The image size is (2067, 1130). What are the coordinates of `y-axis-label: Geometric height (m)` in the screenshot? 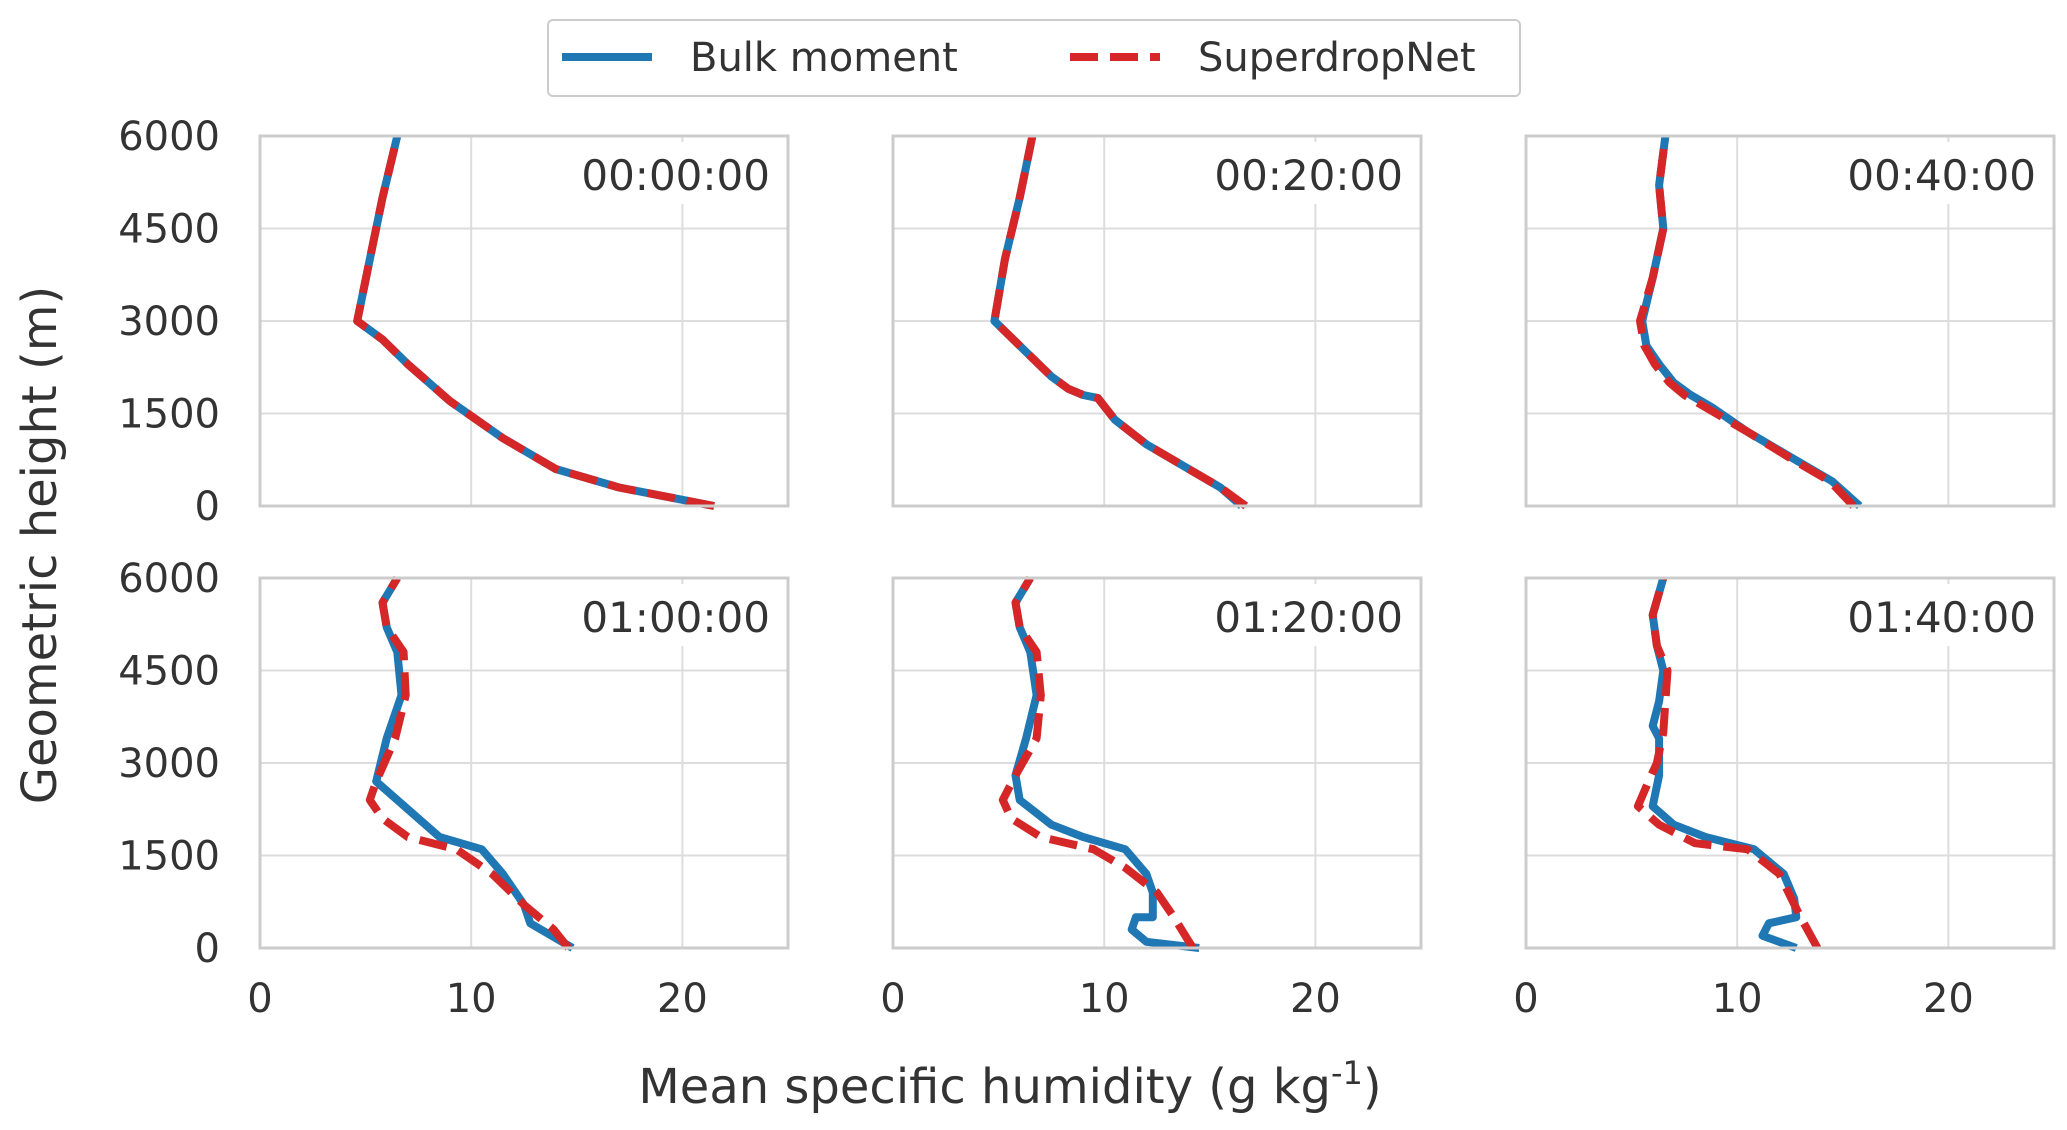 It's located at (40, 545).